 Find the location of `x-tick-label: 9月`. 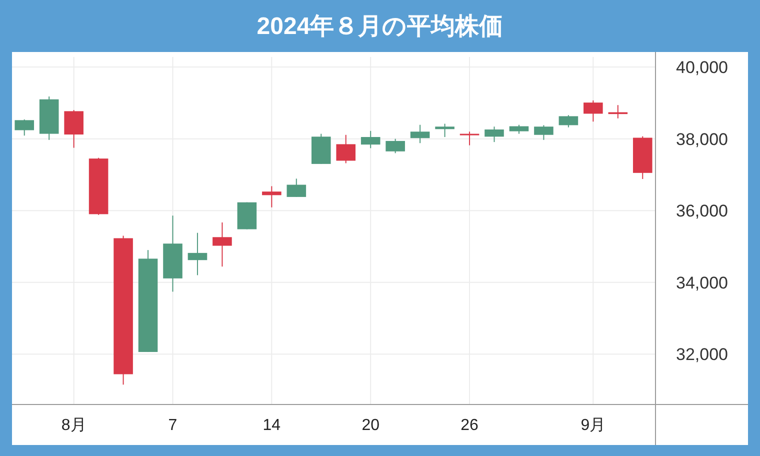

x-tick-label: 9月 is located at coordinates (593, 425).